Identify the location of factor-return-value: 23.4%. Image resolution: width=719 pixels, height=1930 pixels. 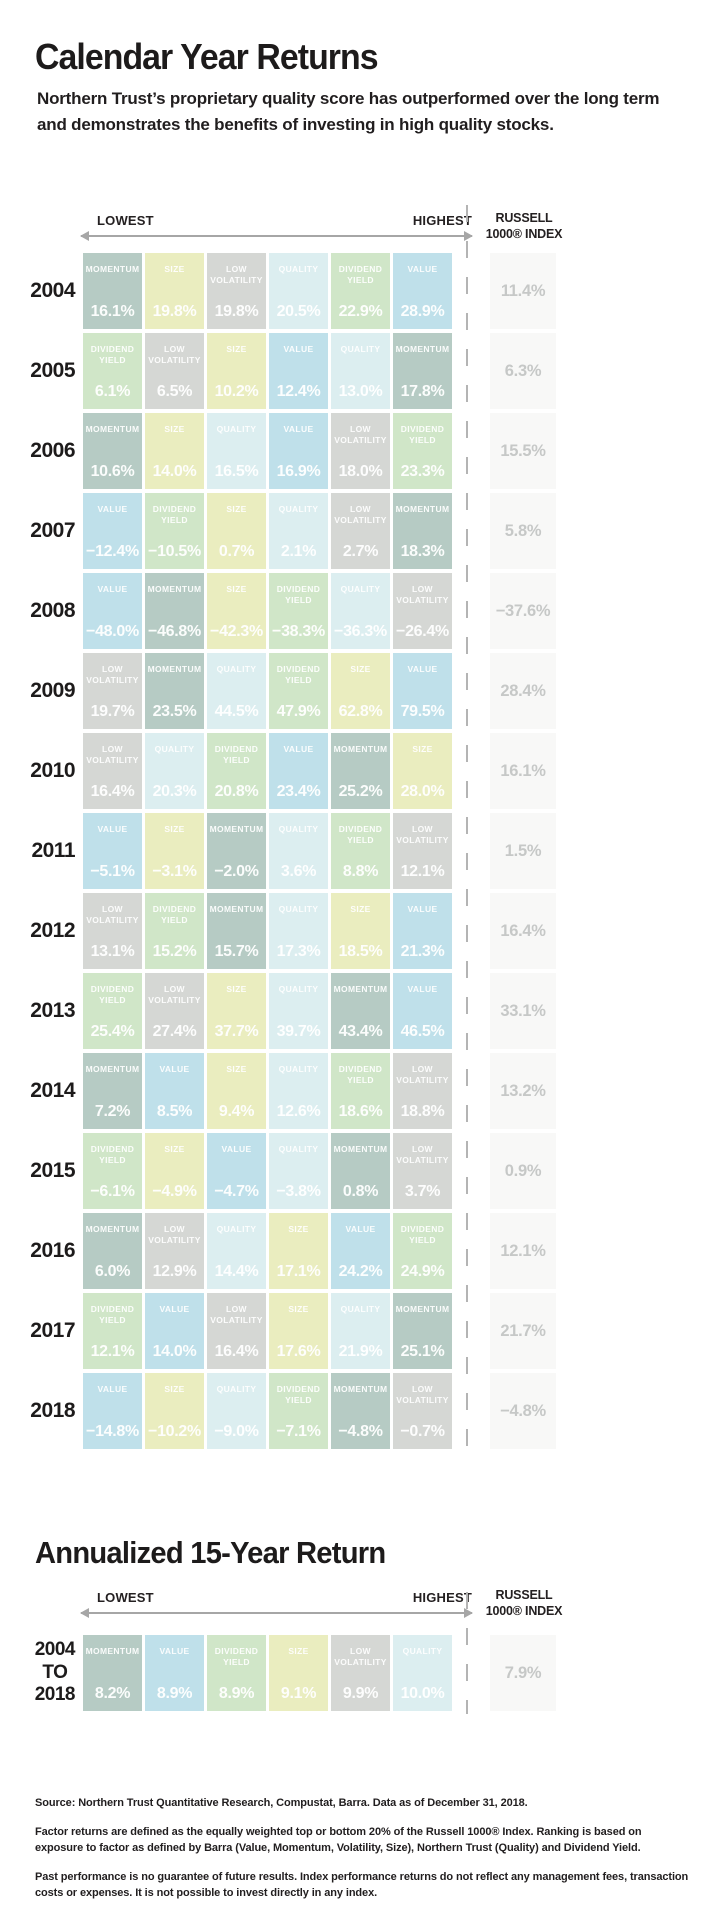
(298, 791).